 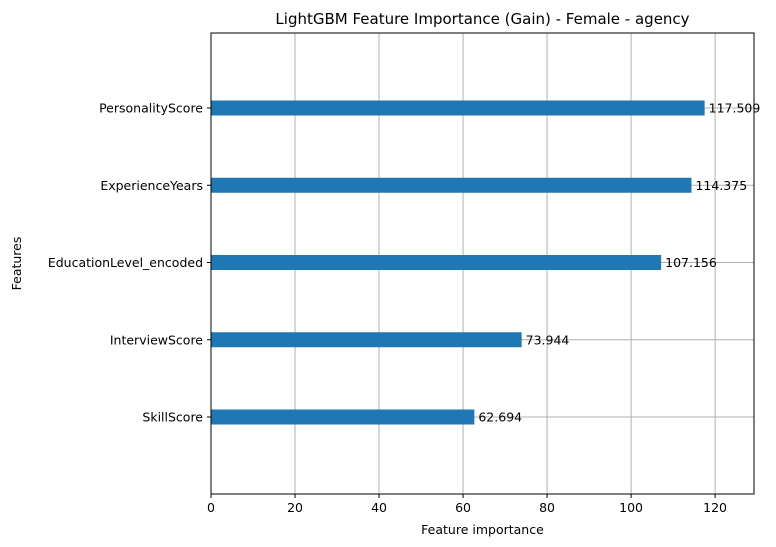 I want to click on bar-PersonalityScore, so click(x=458, y=108).